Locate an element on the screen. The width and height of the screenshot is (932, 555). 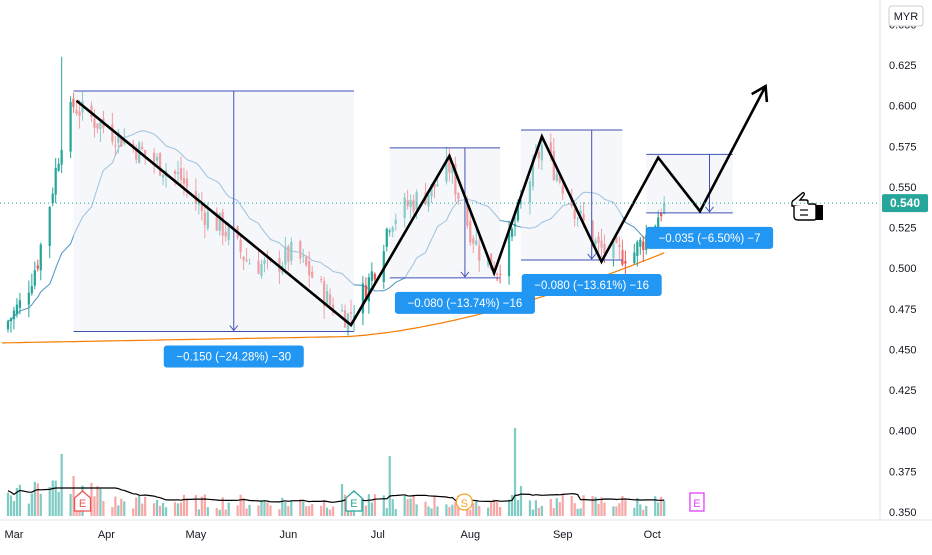
currency-label: MYR is located at coordinates (906, 17).